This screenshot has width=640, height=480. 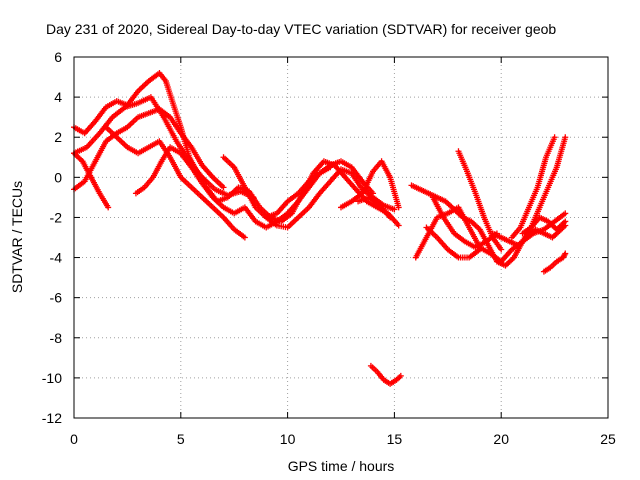 I want to click on series-s13, so click(x=488, y=225).